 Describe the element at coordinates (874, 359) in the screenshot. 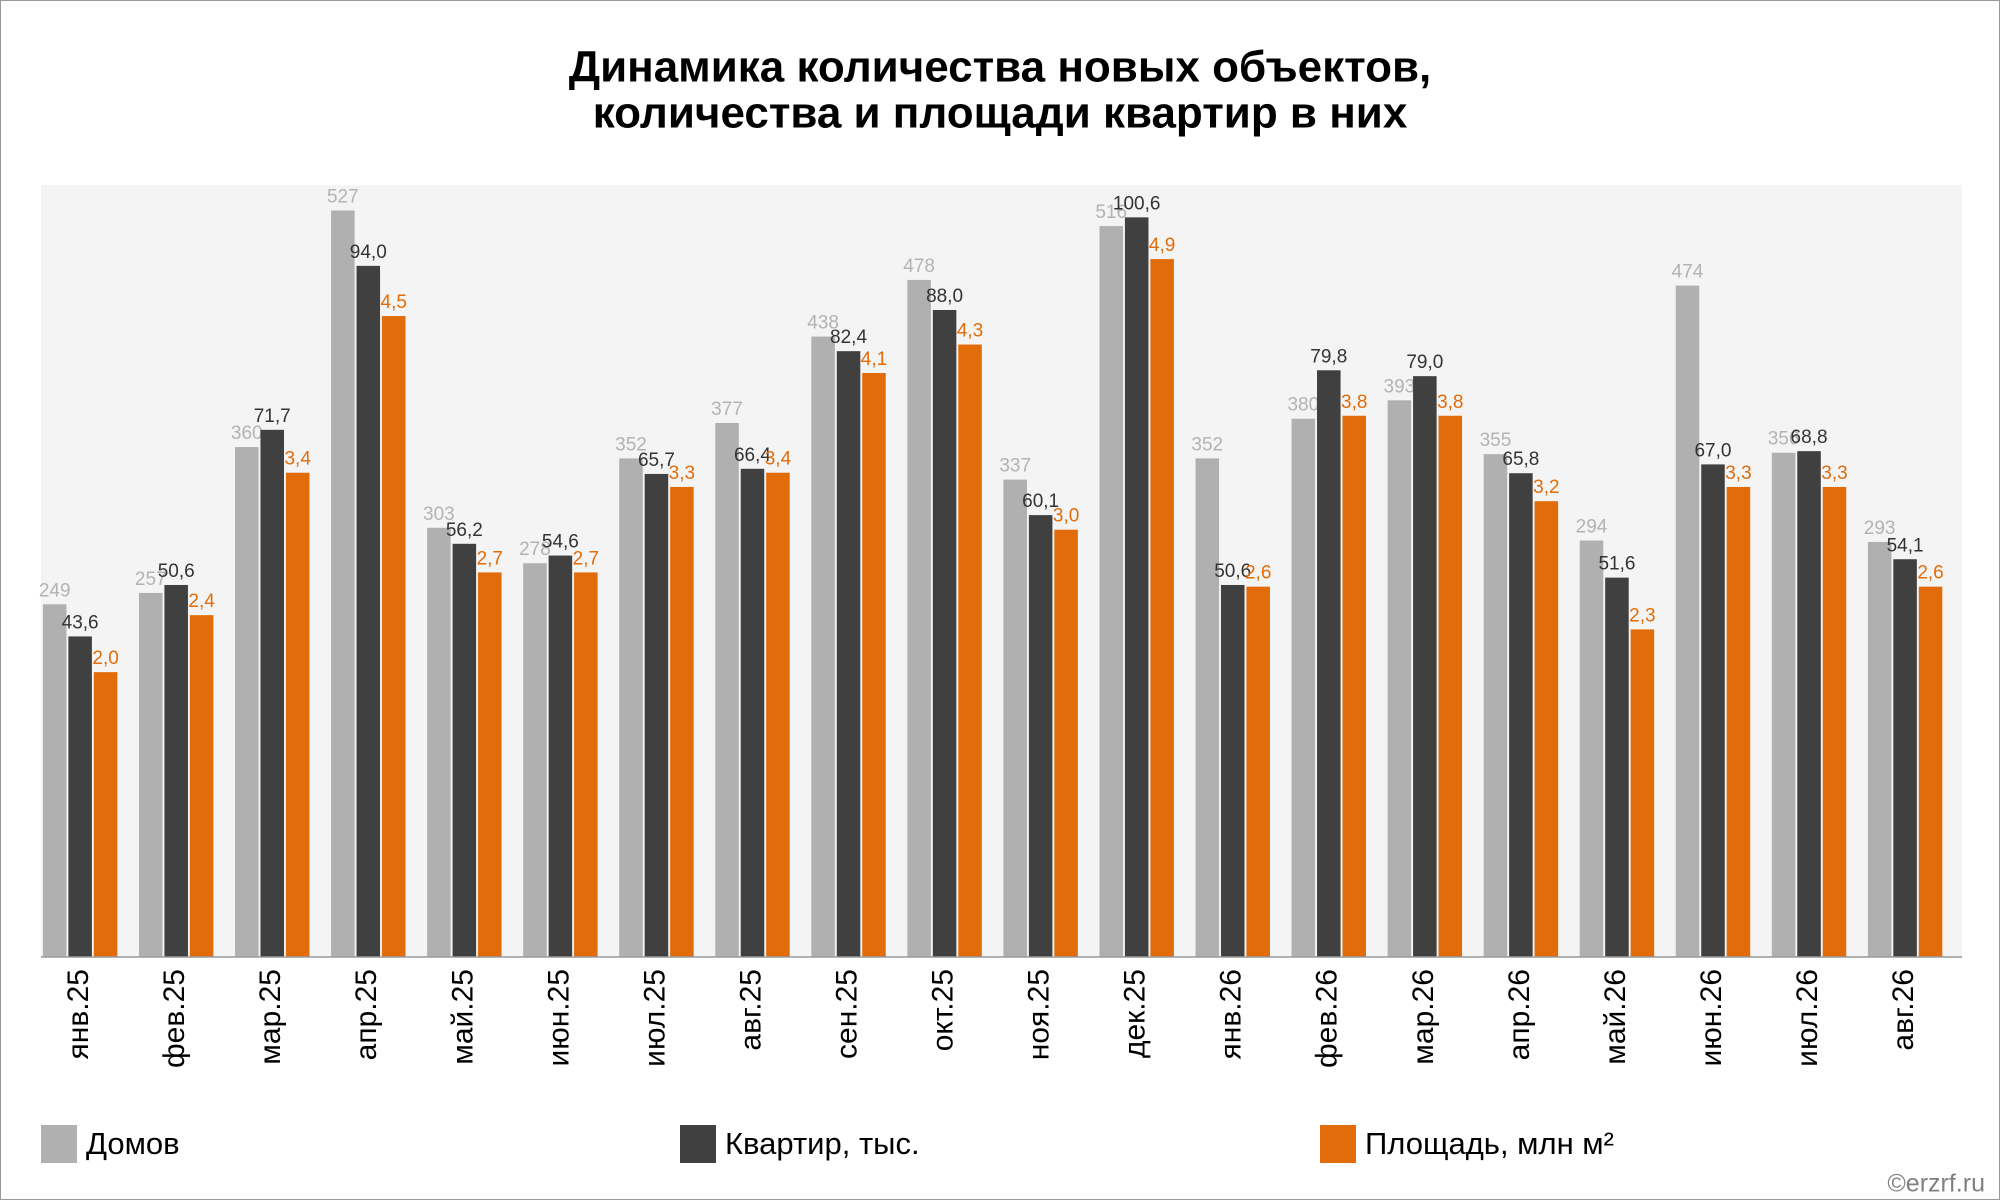

I see `data-label: 4,1` at that location.